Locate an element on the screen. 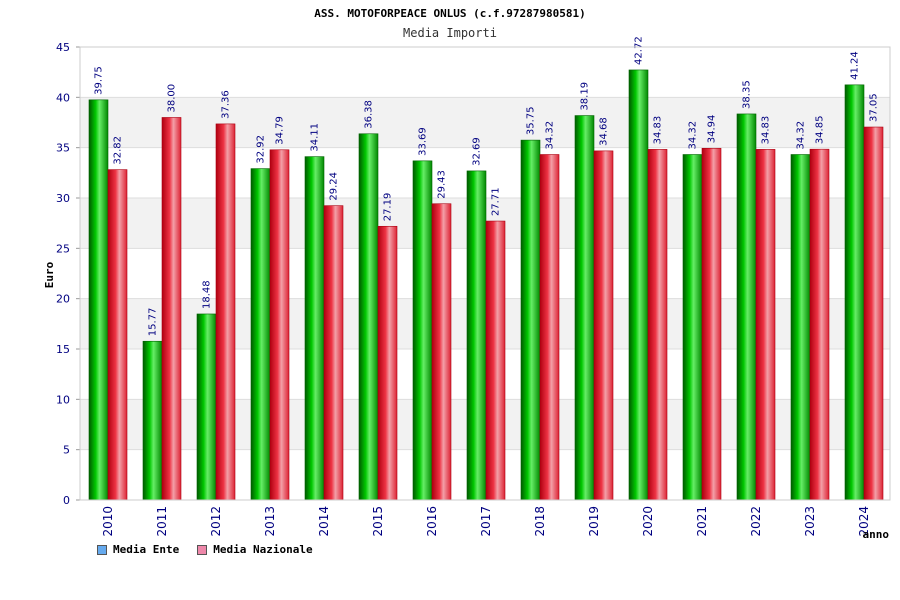  value-label-nazionale: 27.19 is located at coordinates (388, 207).